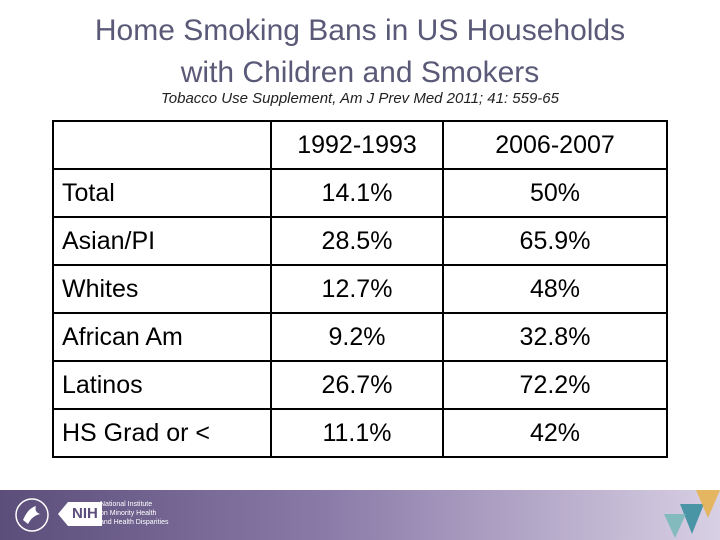 Image resolution: width=720 pixels, height=540 pixels. I want to click on institute-line-3: and Health Disparities, so click(134, 522).